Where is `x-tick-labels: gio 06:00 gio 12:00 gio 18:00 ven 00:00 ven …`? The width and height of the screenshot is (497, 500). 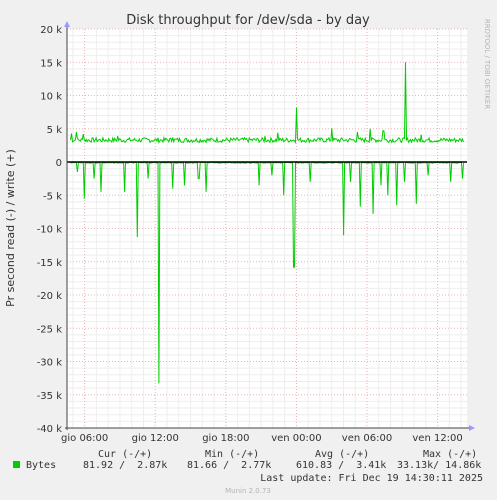
x-tick-labels: gio 06:00 gio 12:00 gio 18:00 ven 00:00 ven … is located at coordinates (262, 438).